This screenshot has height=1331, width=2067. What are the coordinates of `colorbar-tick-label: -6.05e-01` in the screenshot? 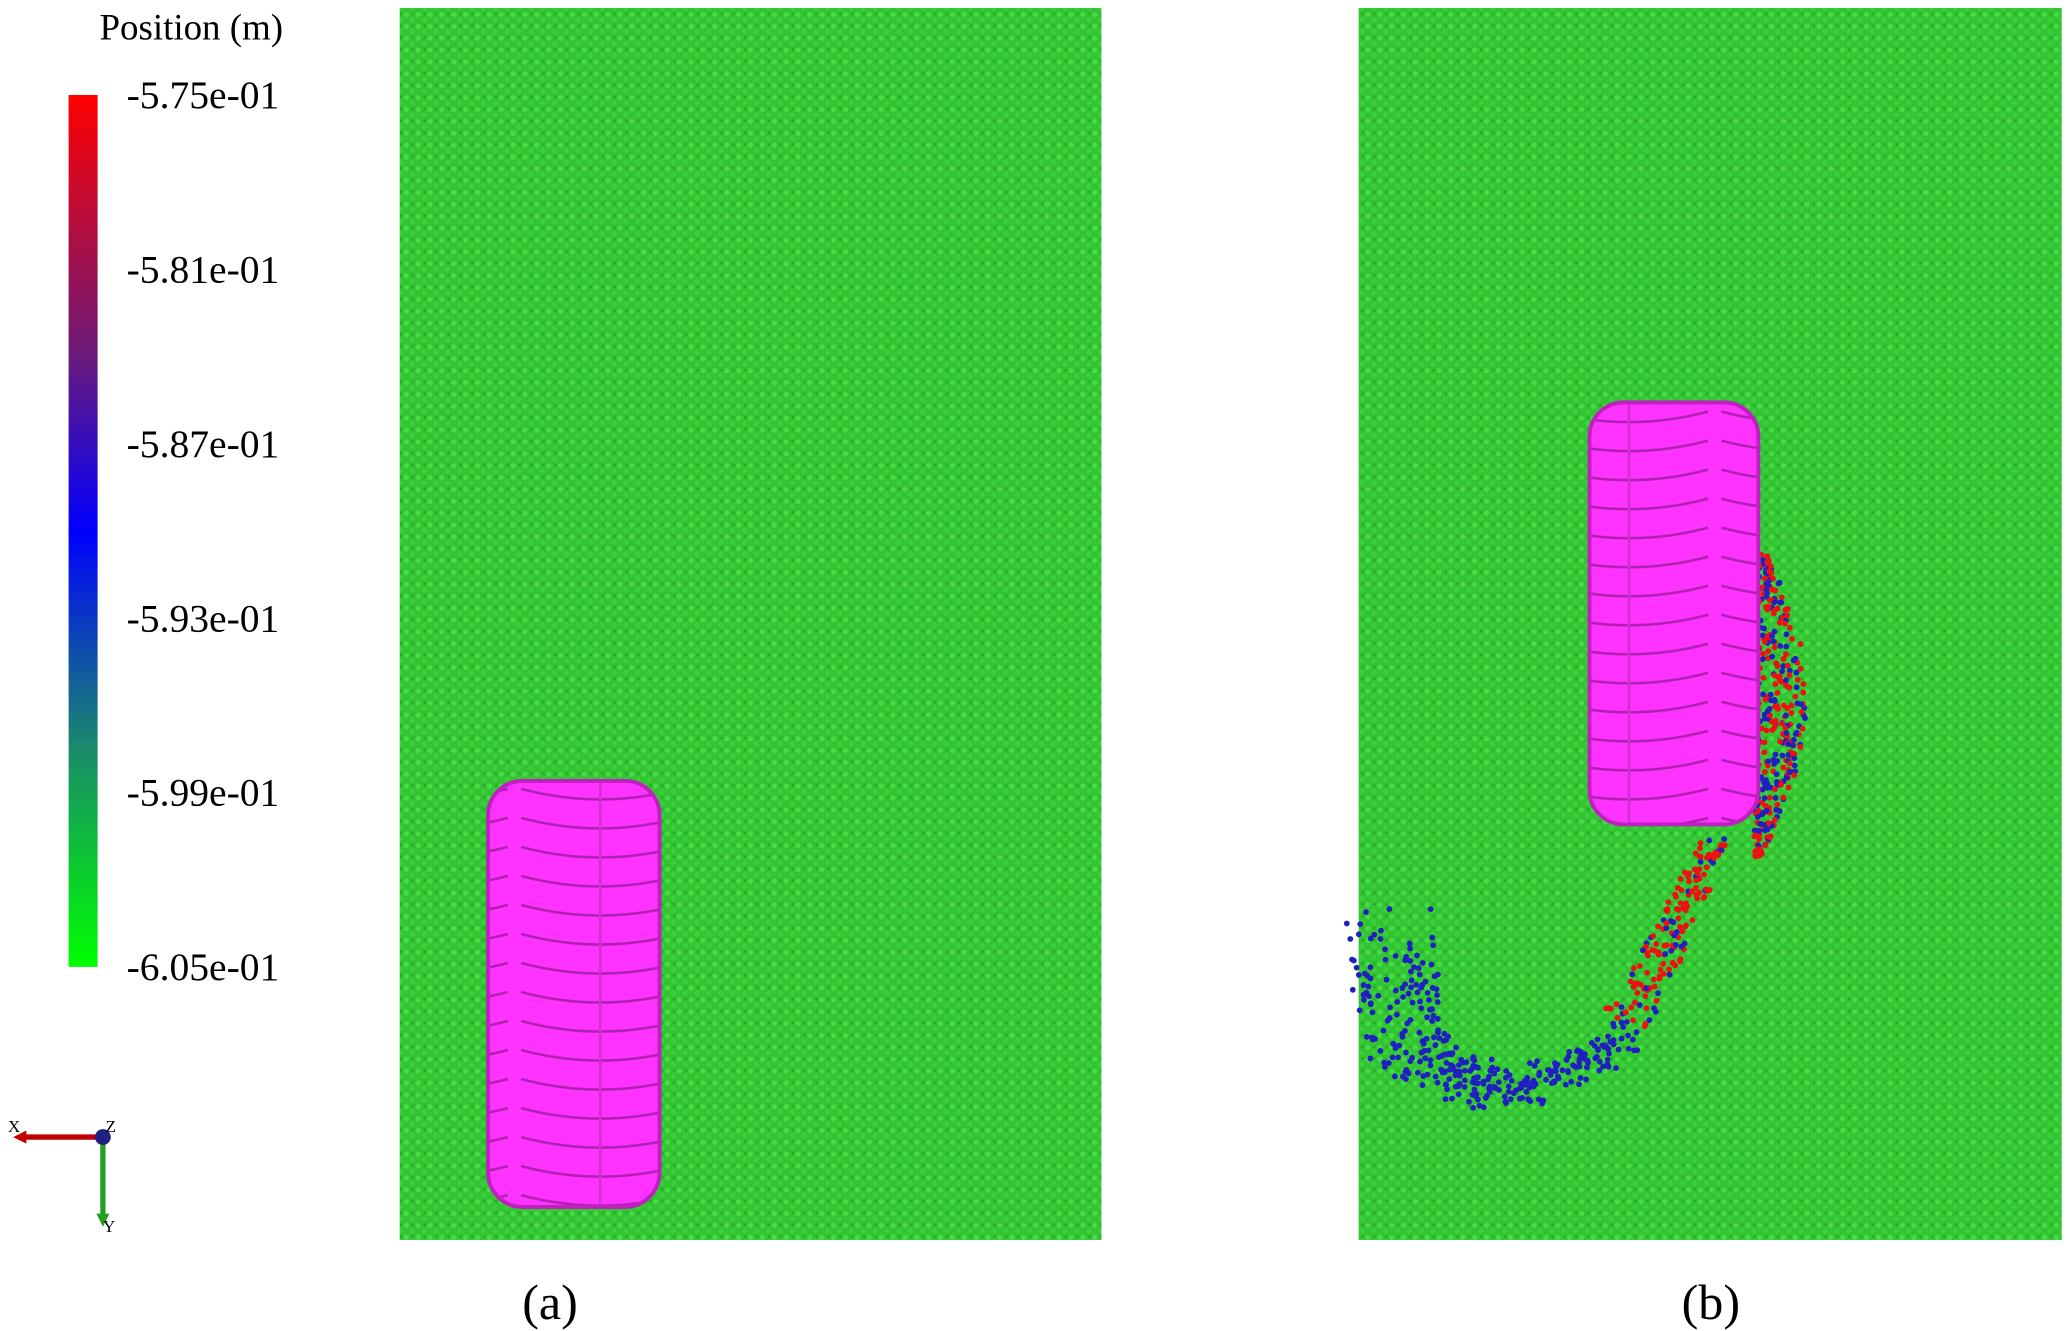 It's located at (203, 967).